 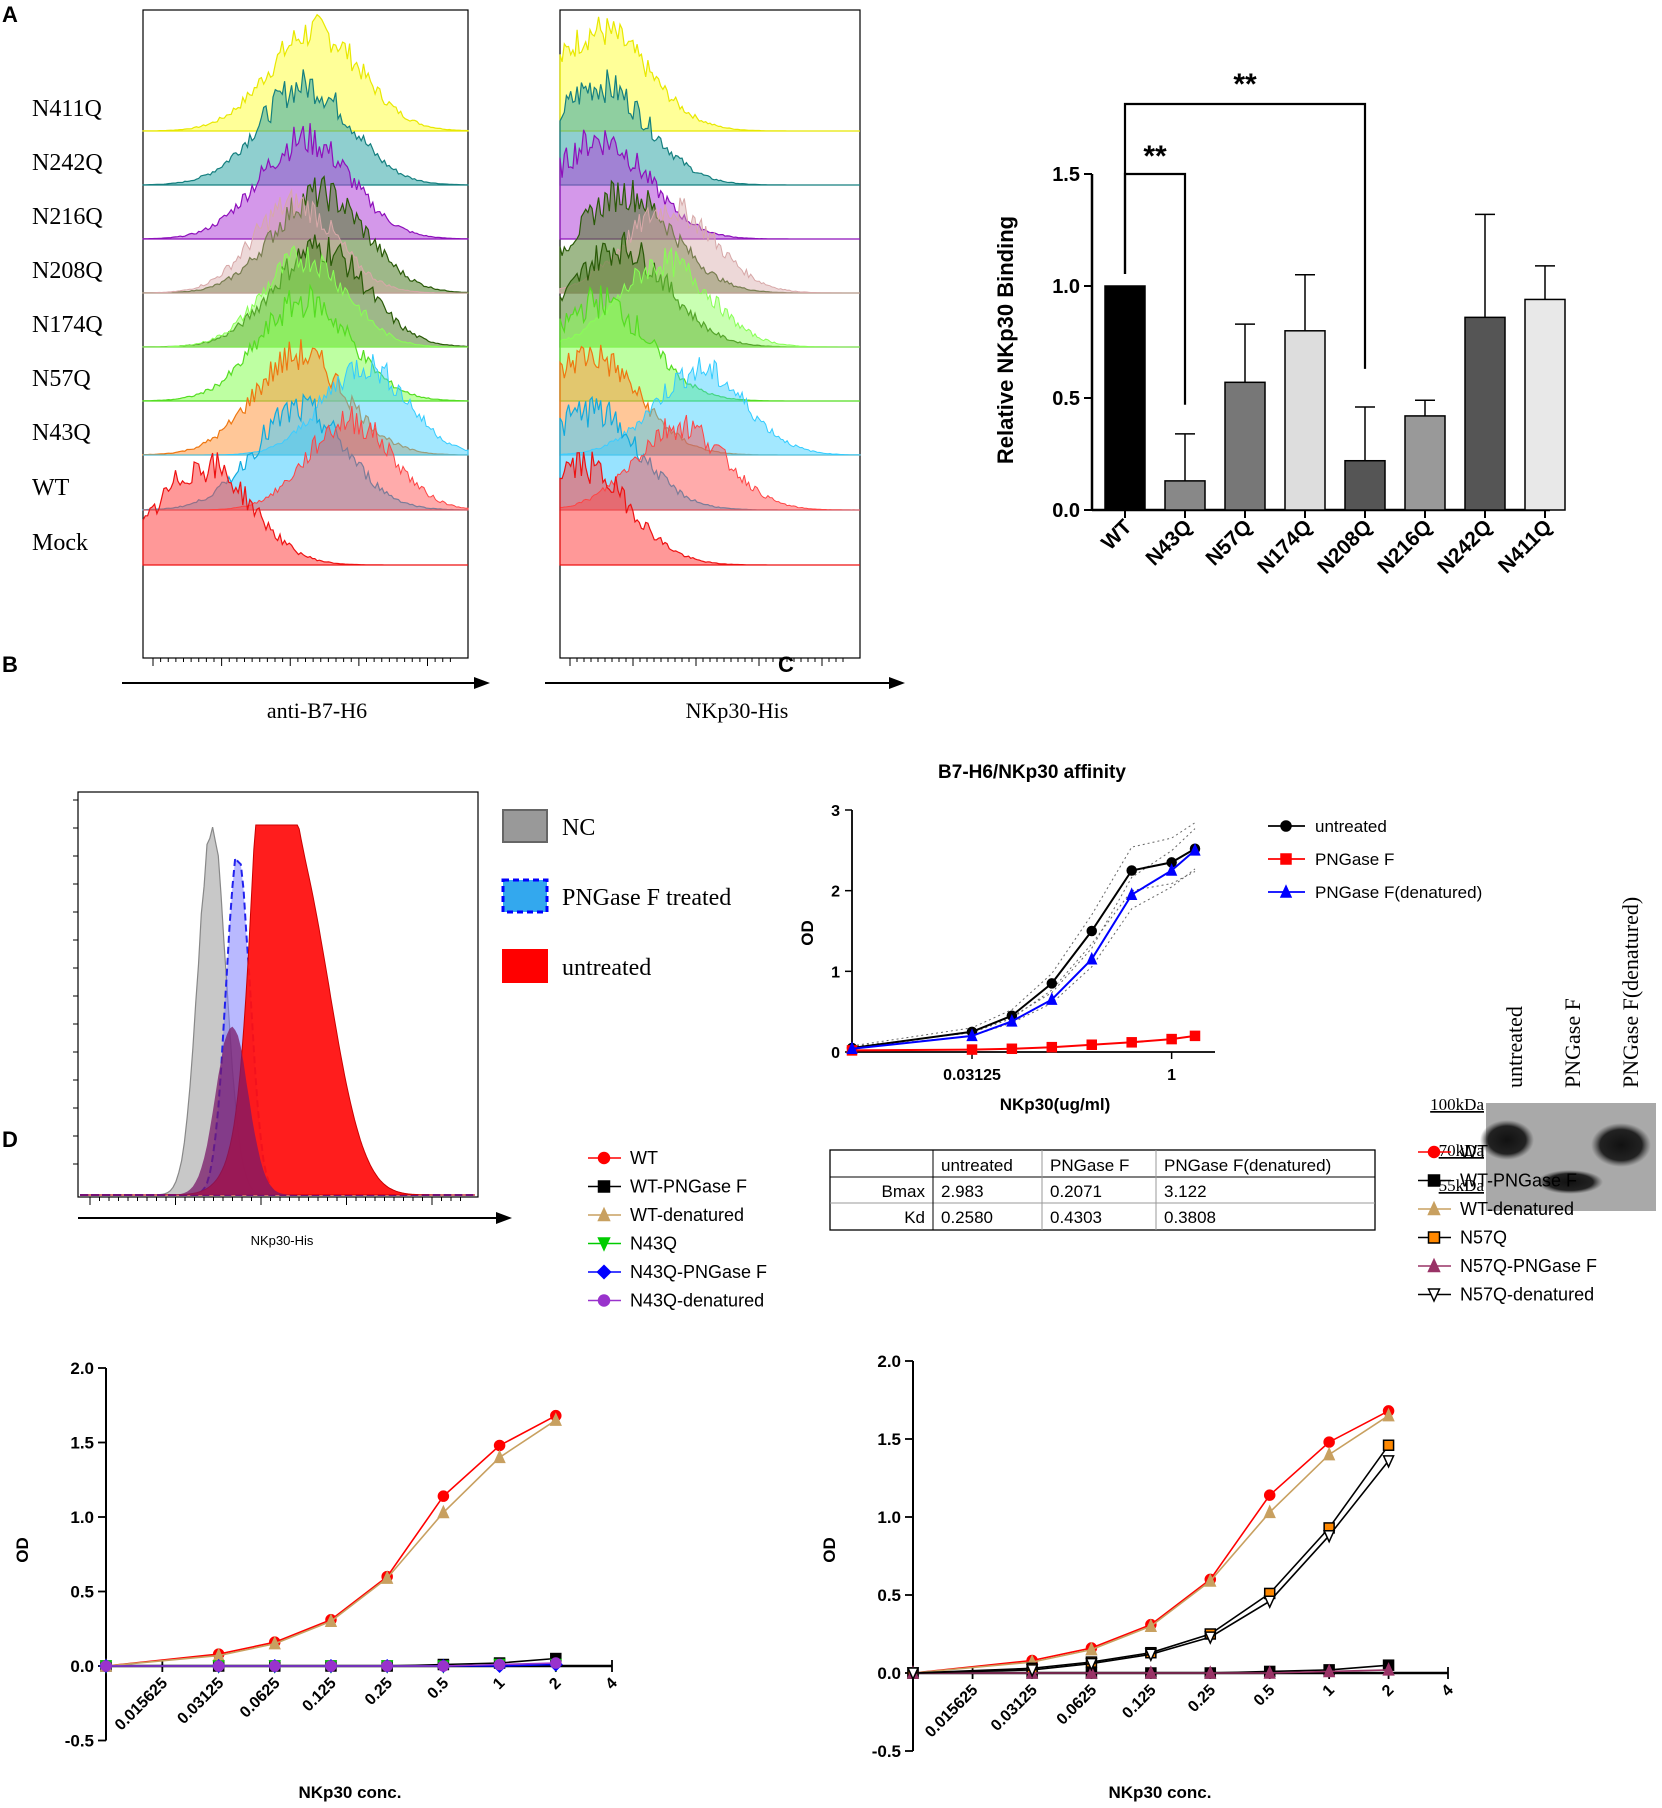 I want to click on significance-label: **, so click(x=1245, y=84).